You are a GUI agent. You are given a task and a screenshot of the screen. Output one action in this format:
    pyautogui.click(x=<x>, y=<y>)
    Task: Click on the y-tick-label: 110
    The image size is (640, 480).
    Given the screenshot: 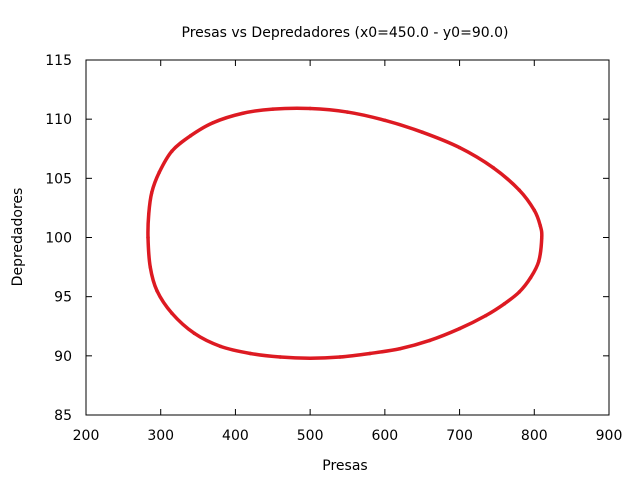 What is the action you would take?
    pyautogui.click(x=58, y=120)
    